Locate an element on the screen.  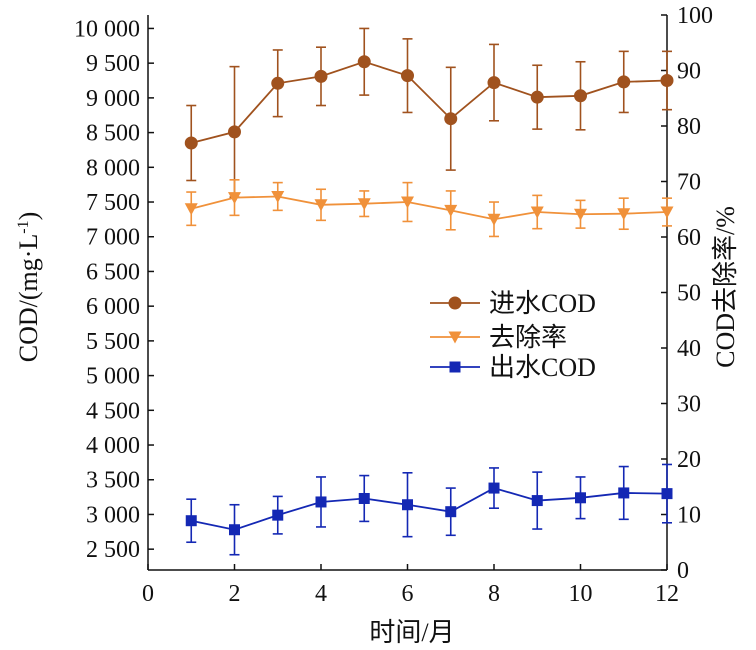
legend-label: 去除率 is located at coordinates (528, 337).